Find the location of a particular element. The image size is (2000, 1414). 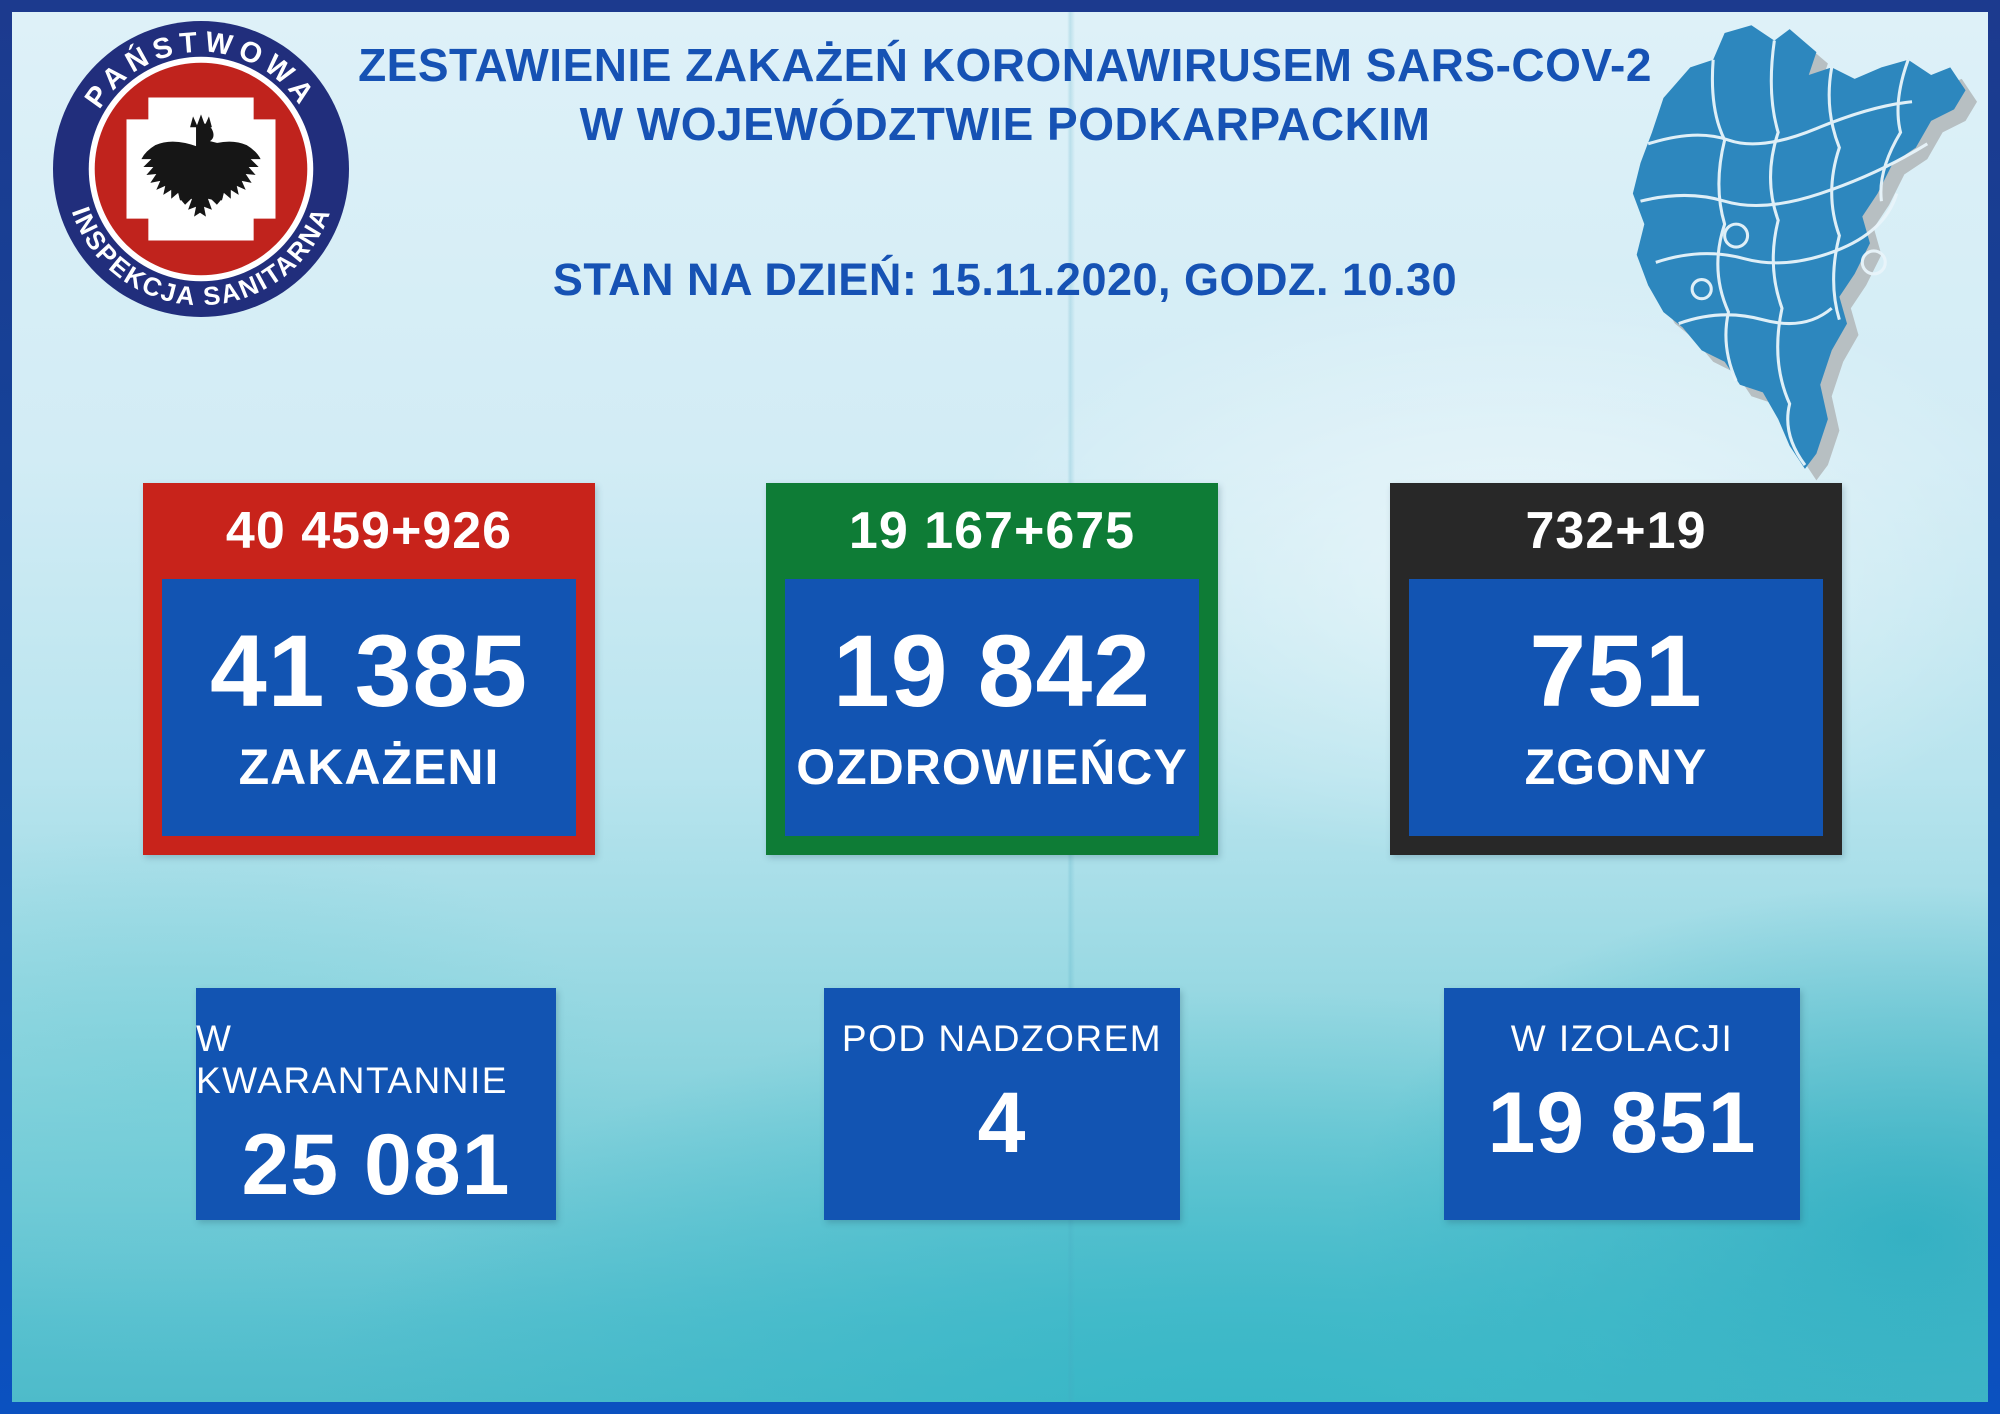

info-box-value: 19 851 is located at coordinates (1622, 1123).